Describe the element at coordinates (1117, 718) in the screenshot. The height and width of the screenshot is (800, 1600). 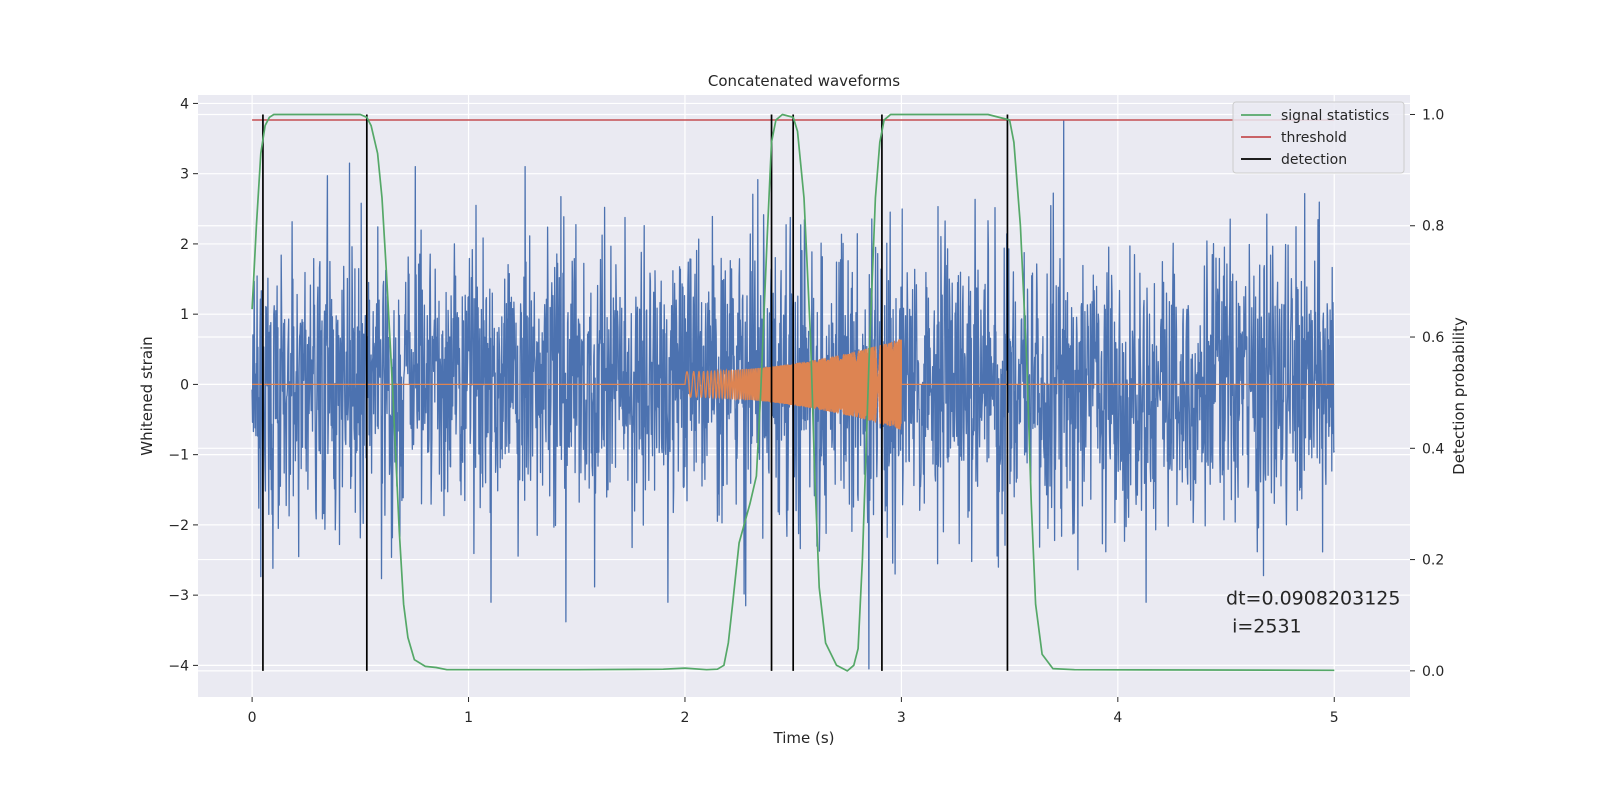
I see `x-tick-label: 4` at that location.